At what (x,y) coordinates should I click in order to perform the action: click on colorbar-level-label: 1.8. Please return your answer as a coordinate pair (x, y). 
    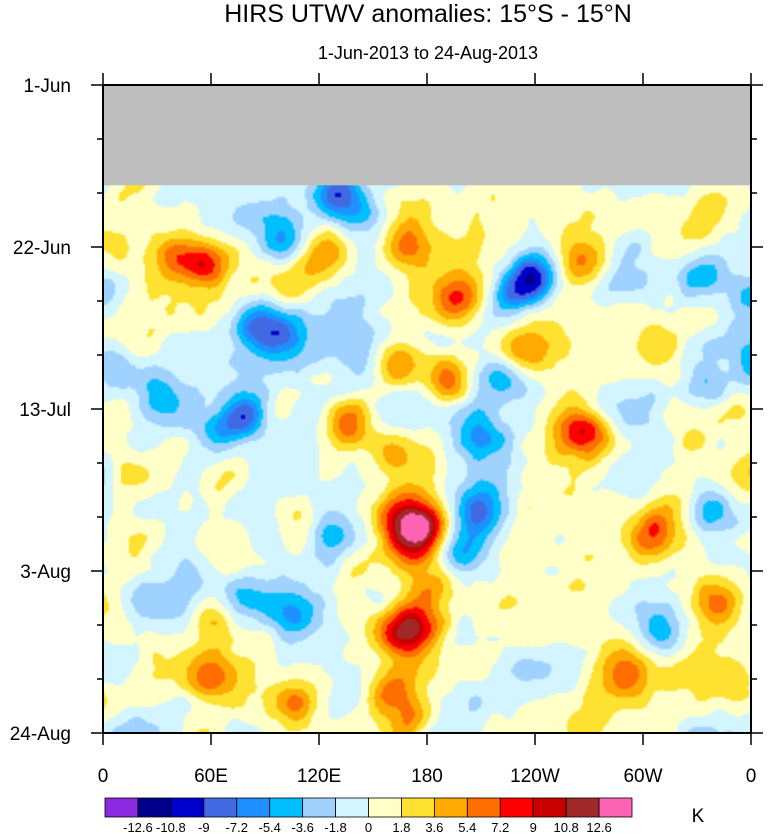
    Looking at the image, I should click on (401, 827).